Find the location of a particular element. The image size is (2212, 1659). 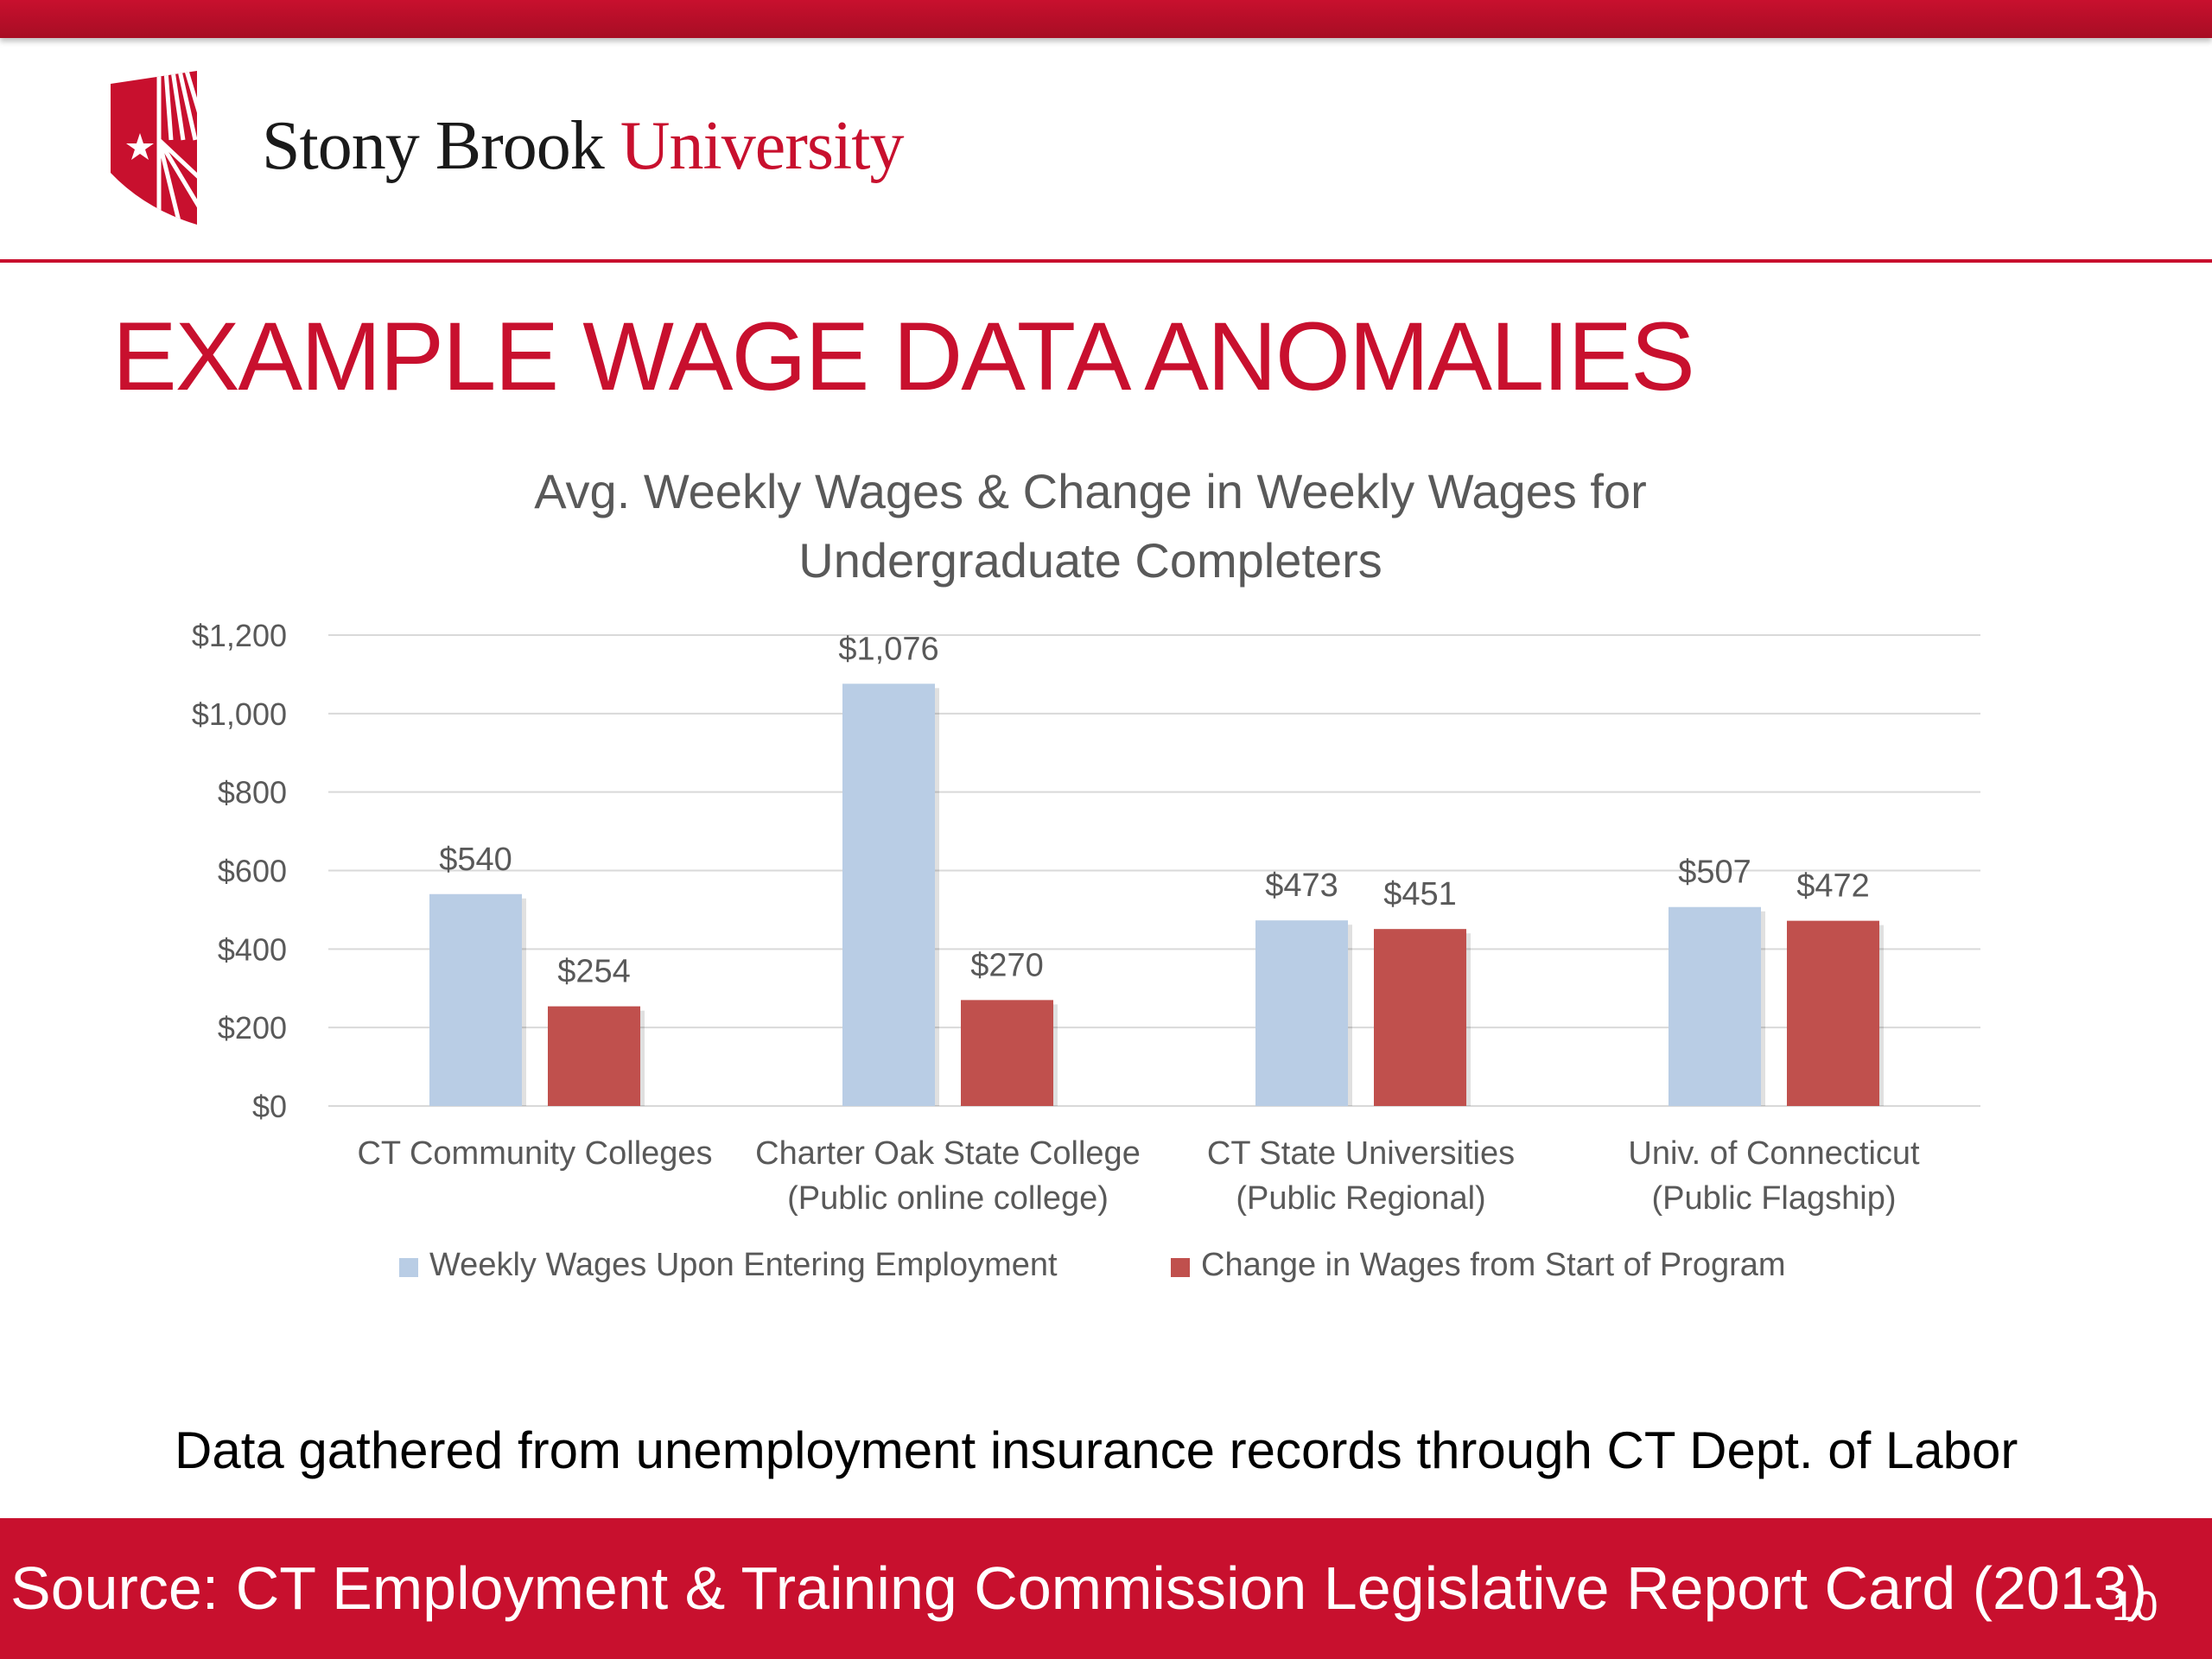

slide-title: EXAMPLE WAGE DATA ANOMALIES is located at coordinates (903, 356).